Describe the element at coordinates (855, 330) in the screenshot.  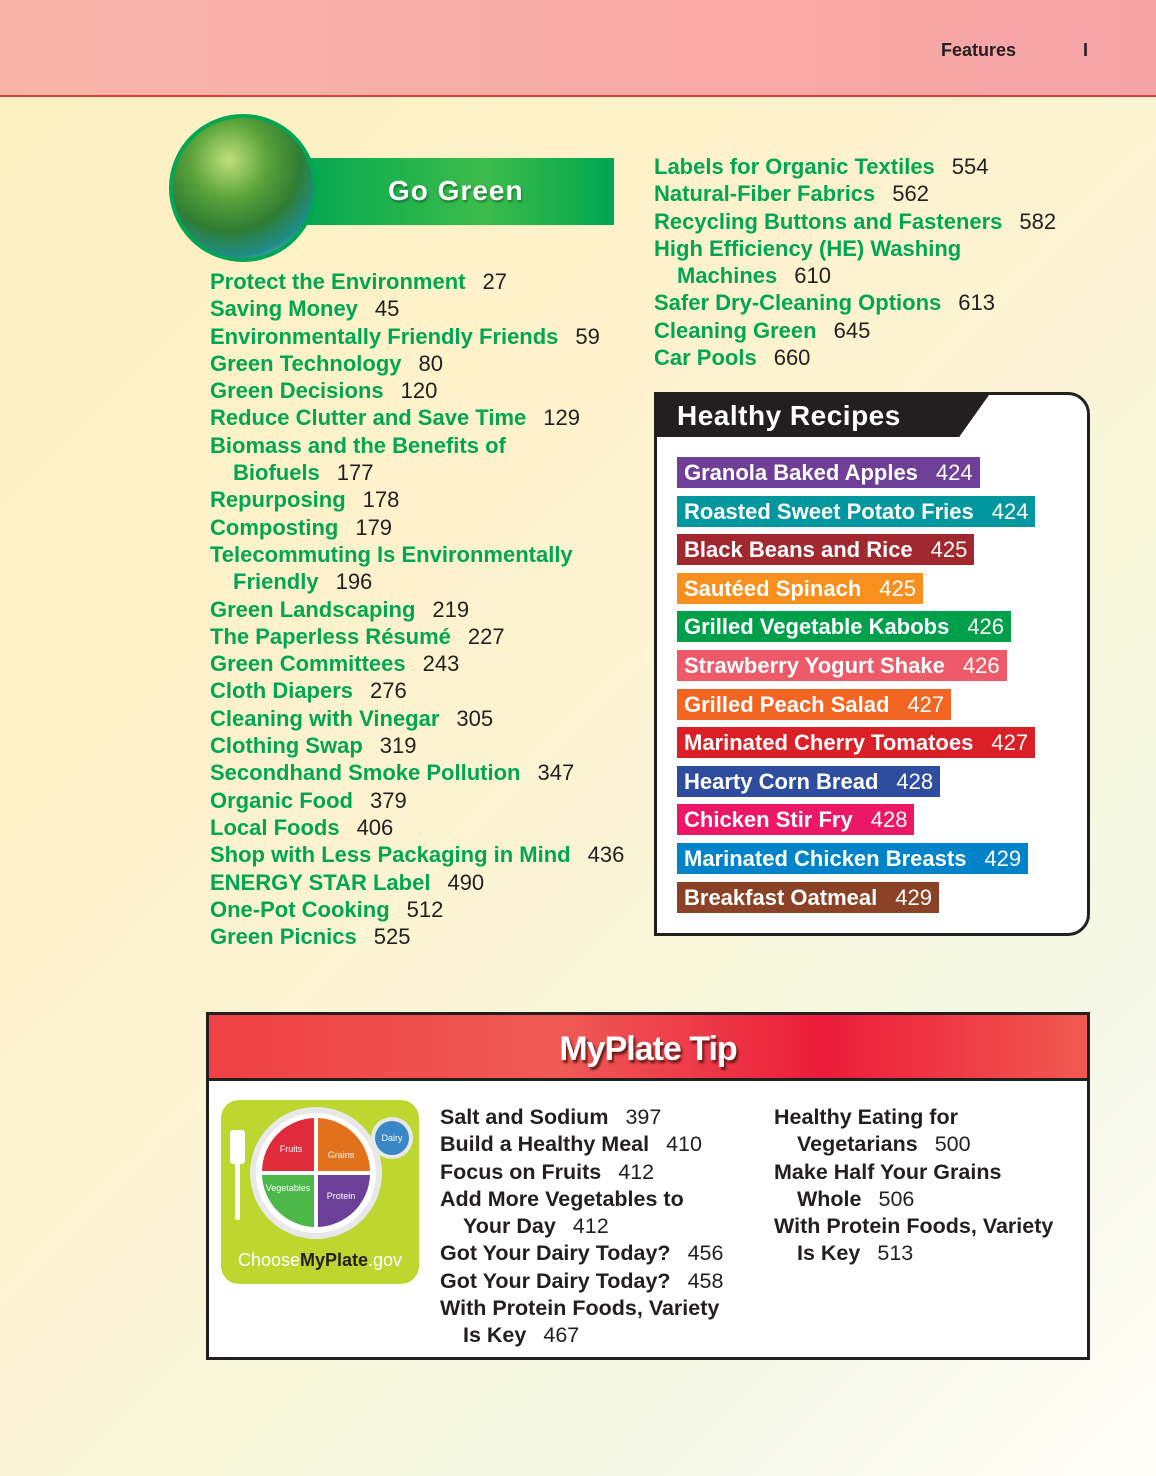
I see `toc-entry: Cleaning Green 645` at that location.